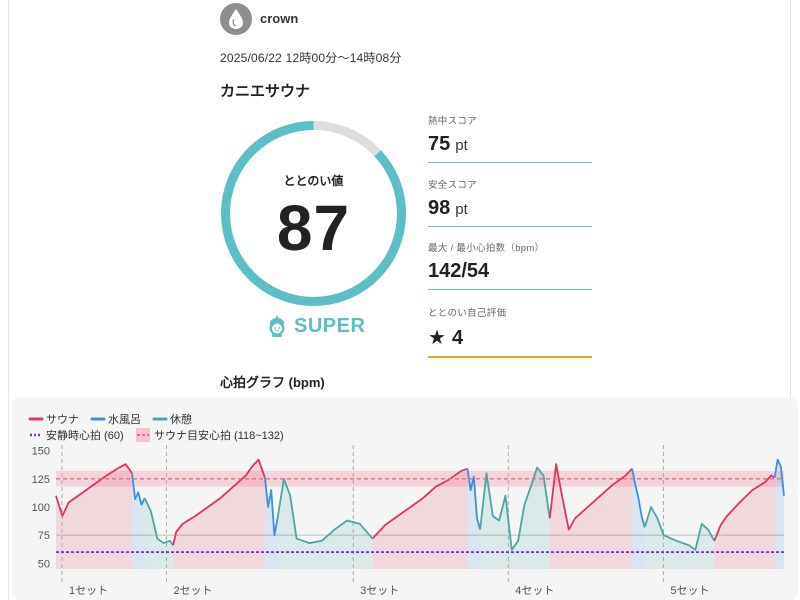 Image resolution: width=800 pixels, height=600 pixels. Describe the element at coordinates (41, 480) in the screenshot. I see `y-tick-label: 125` at that location.